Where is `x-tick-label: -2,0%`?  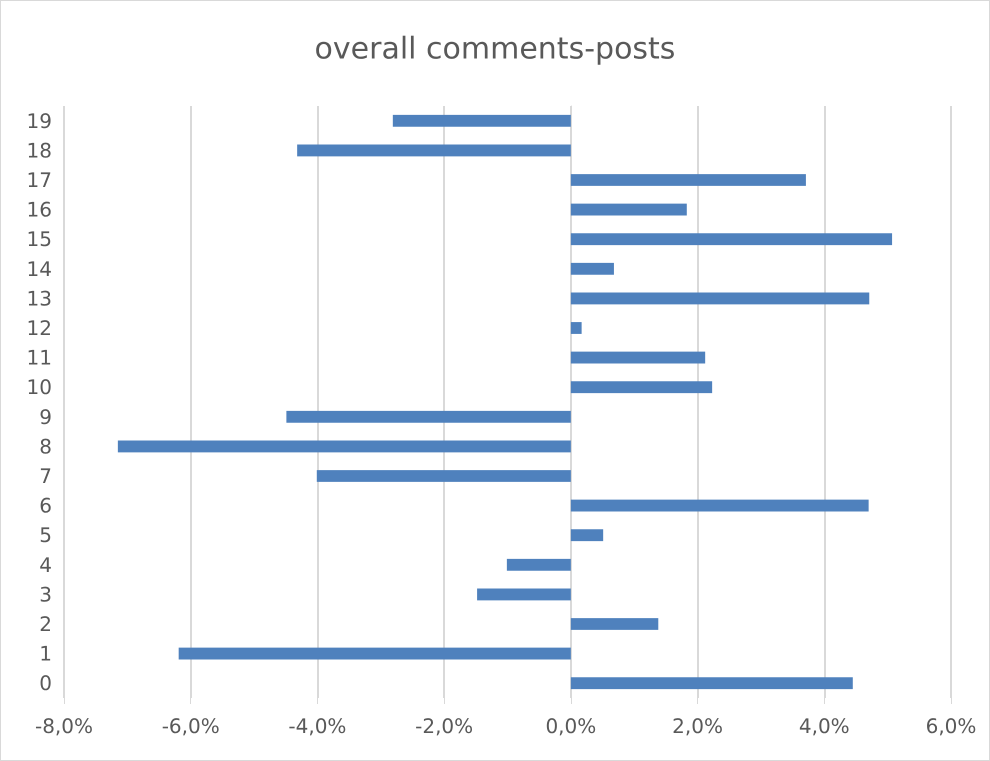 x-tick-label: -2,0% is located at coordinates (444, 726).